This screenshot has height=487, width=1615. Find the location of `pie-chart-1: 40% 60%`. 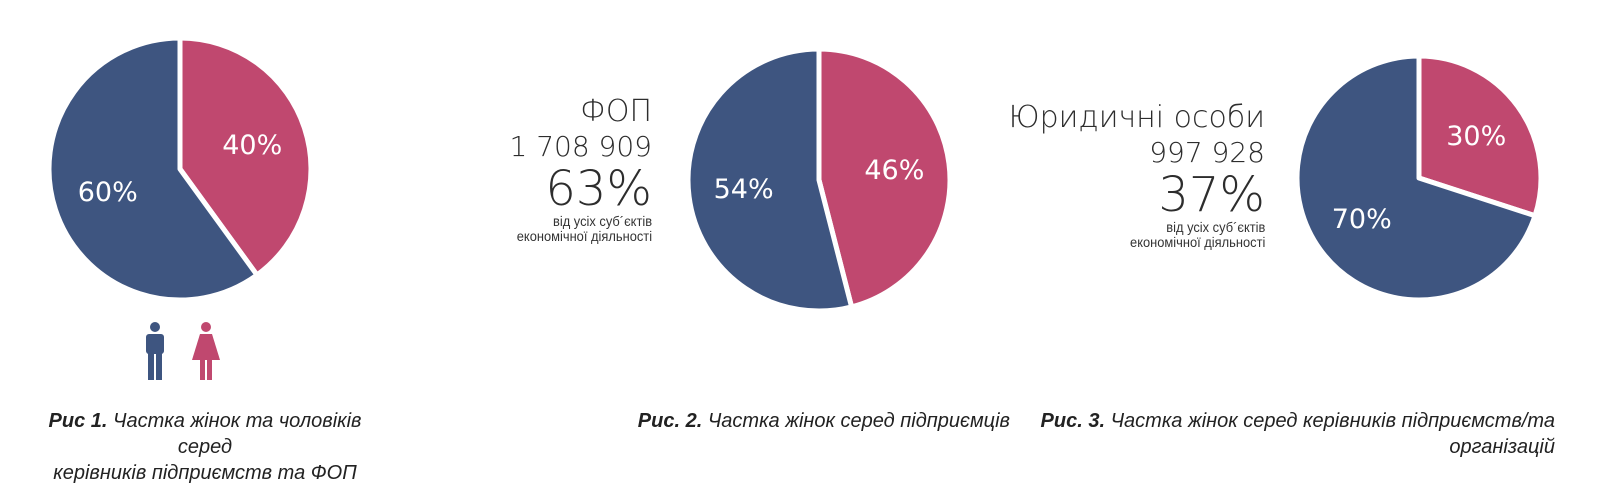

pie-chart-1: 40% 60% is located at coordinates (180, 169).